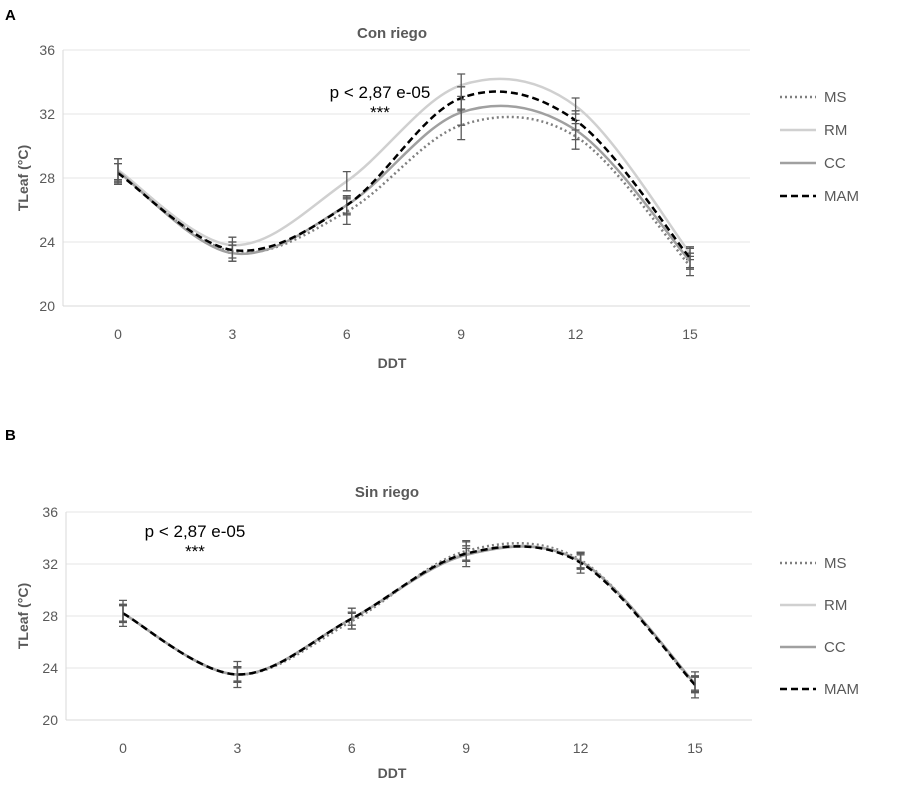  I want to click on error-bar-rm, so click(346, 181).